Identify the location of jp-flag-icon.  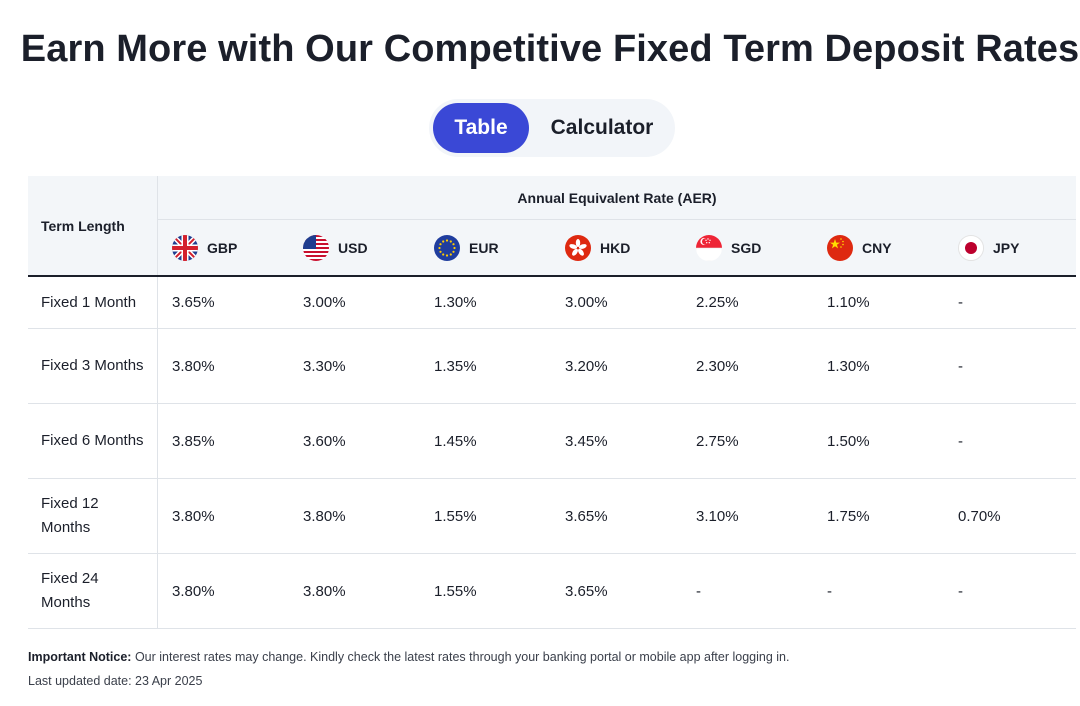
(971, 248).